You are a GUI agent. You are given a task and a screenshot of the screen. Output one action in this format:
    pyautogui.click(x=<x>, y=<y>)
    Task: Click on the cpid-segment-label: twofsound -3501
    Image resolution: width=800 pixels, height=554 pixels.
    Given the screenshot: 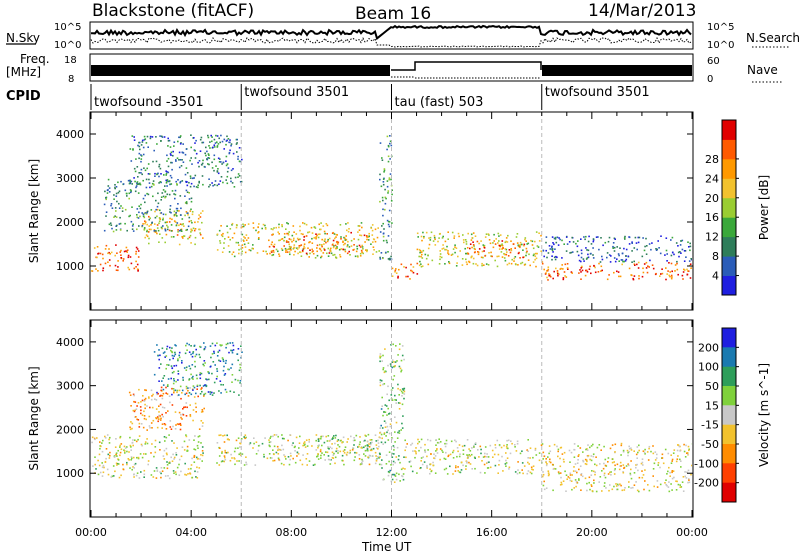 What is the action you would take?
    pyautogui.click(x=149, y=102)
    